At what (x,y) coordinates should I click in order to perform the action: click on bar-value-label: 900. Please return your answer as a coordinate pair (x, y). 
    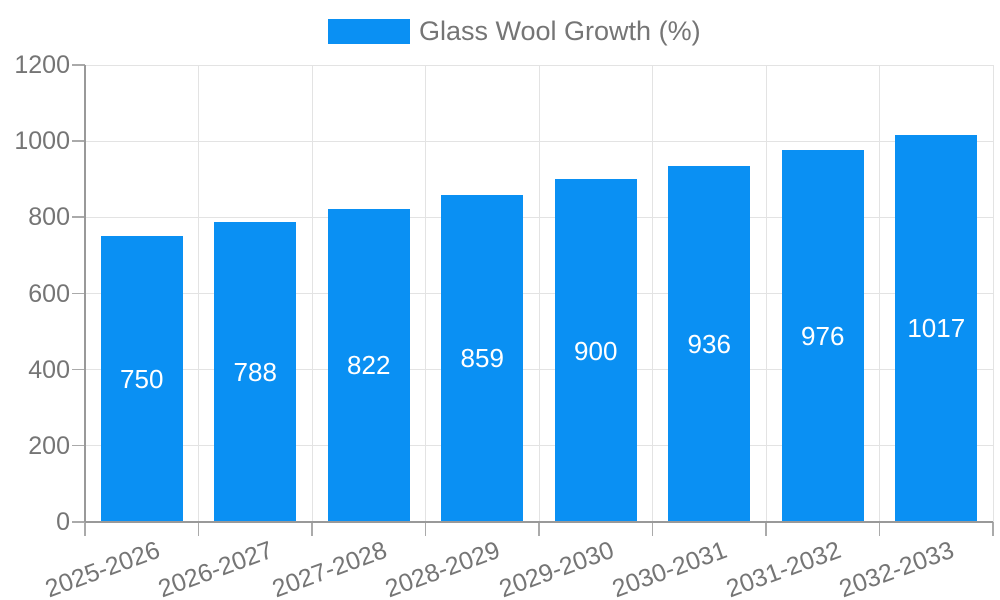
    Looking at the image, I should click on (596, 350).